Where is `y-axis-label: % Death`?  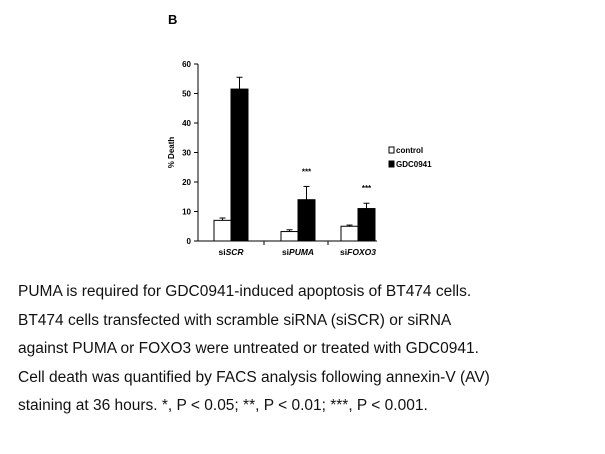 y-axis-label: % Death is located at coordinates (171, 153).